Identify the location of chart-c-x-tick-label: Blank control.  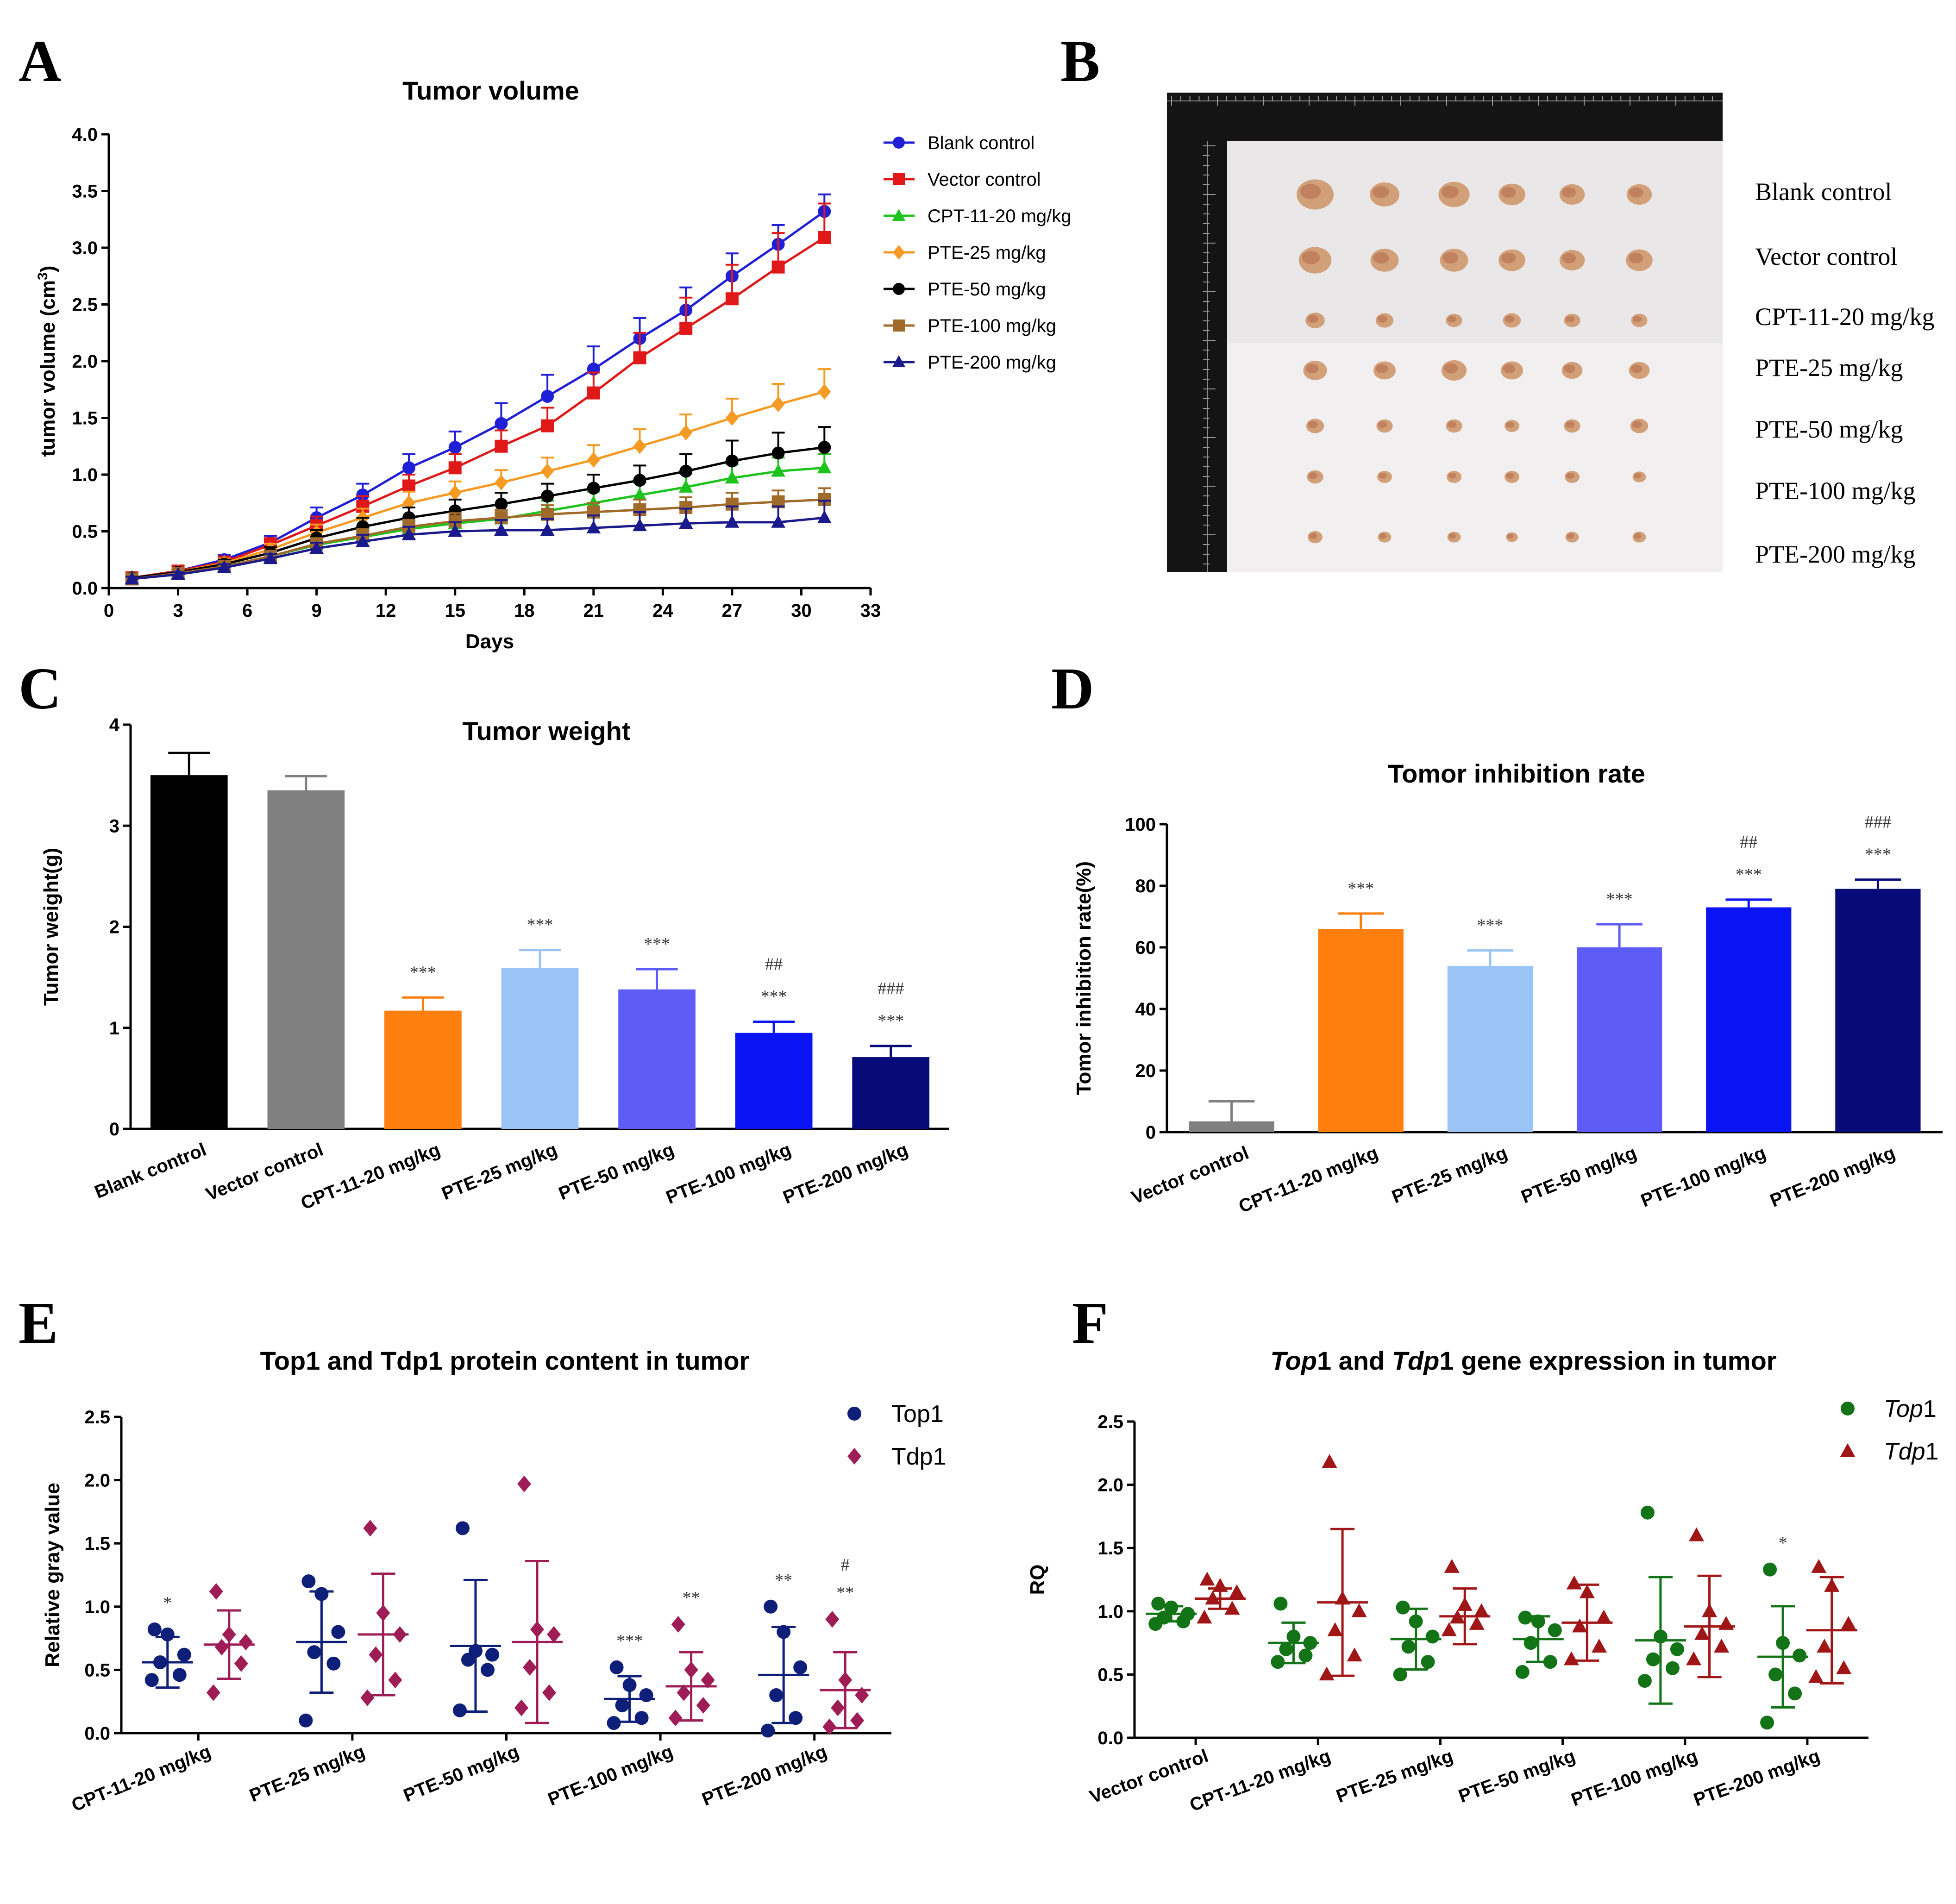
(150, 1171).